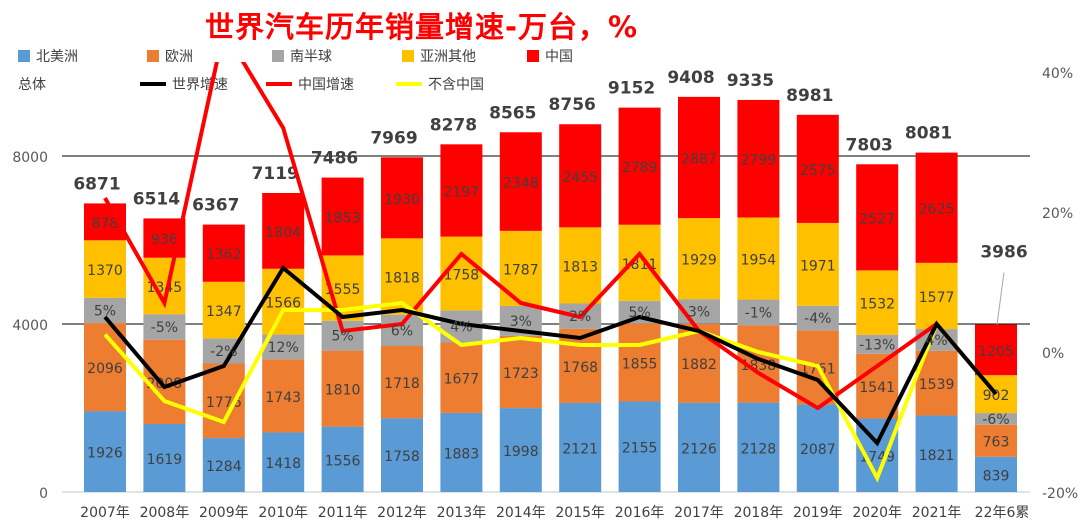  Describe the element at coordinates (580, 178) in the screenshot. I see `bar-data-label: 2455` at that location.